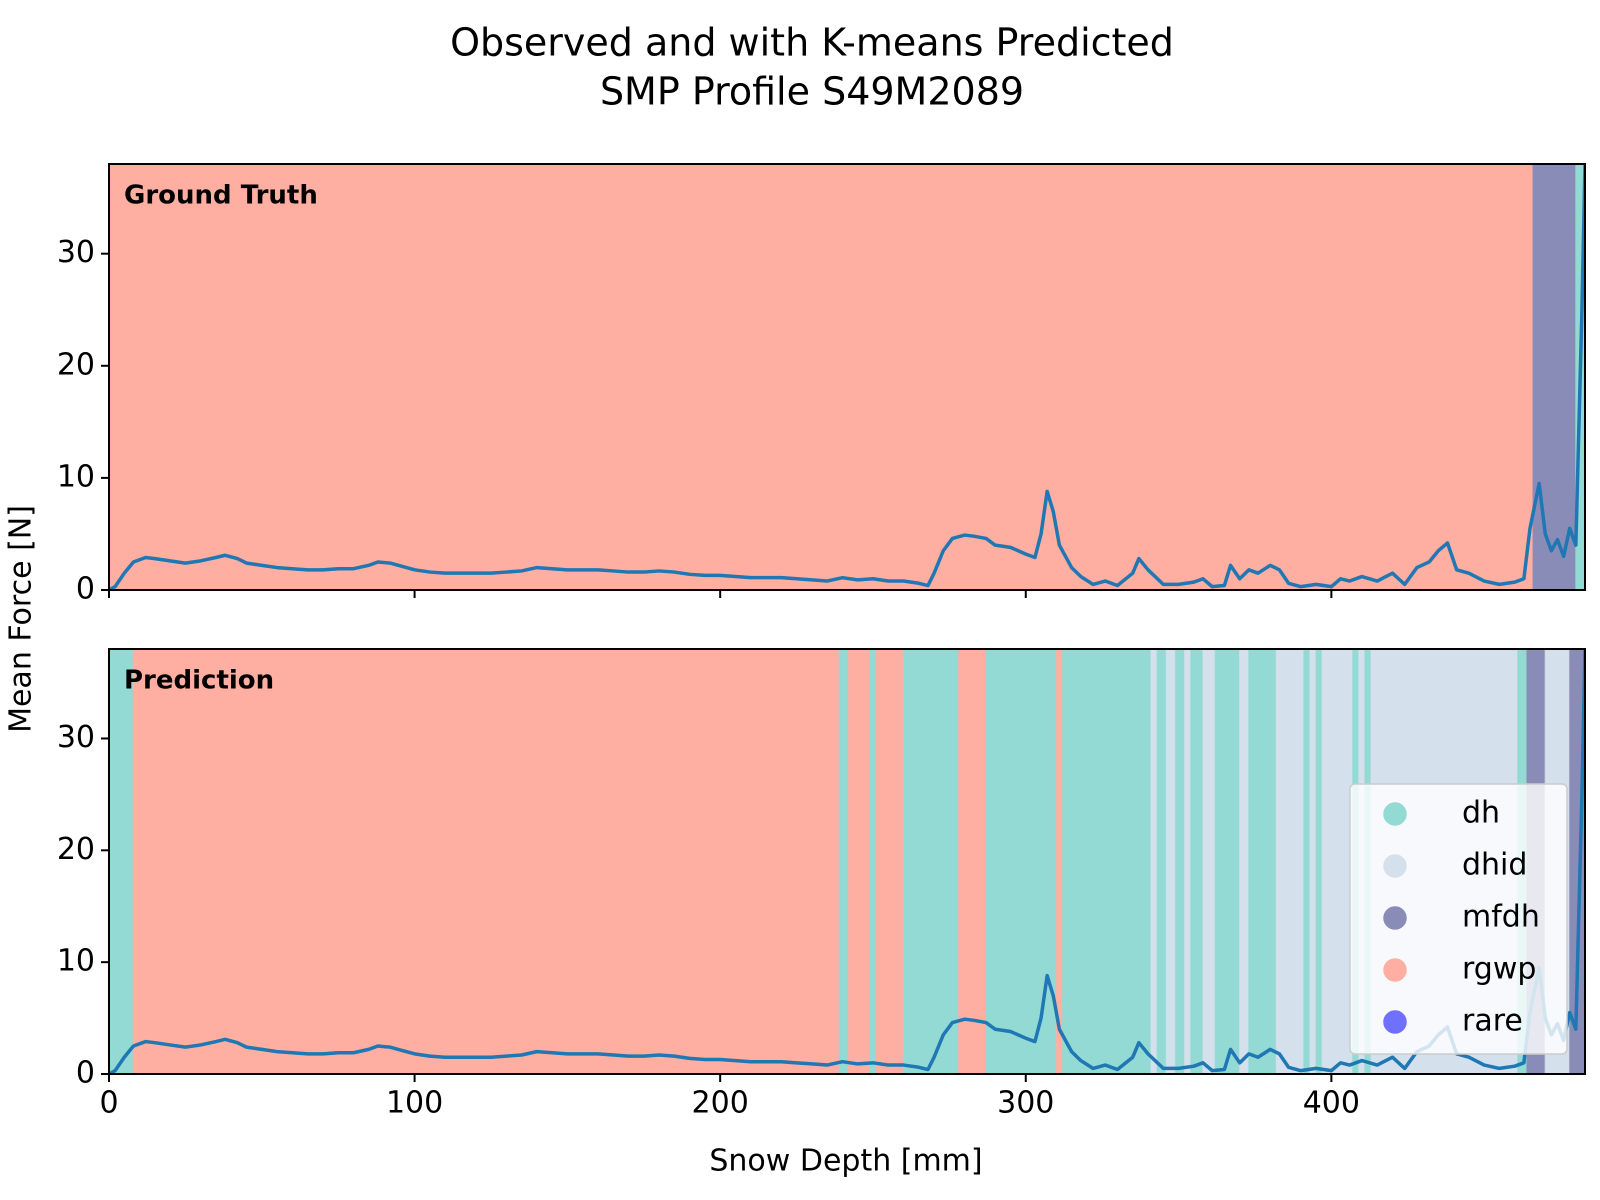 The width and height of the screenshot is (1600, 1200). Describe the element at coordinates (1458, 919) in the screenshot. I see `legend-box` at that location.